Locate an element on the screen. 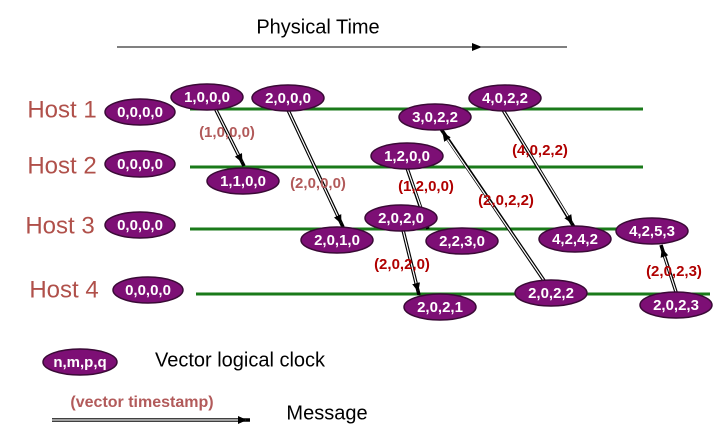  event-label: 4,2,4,2 is located at coordinates (575, 239).